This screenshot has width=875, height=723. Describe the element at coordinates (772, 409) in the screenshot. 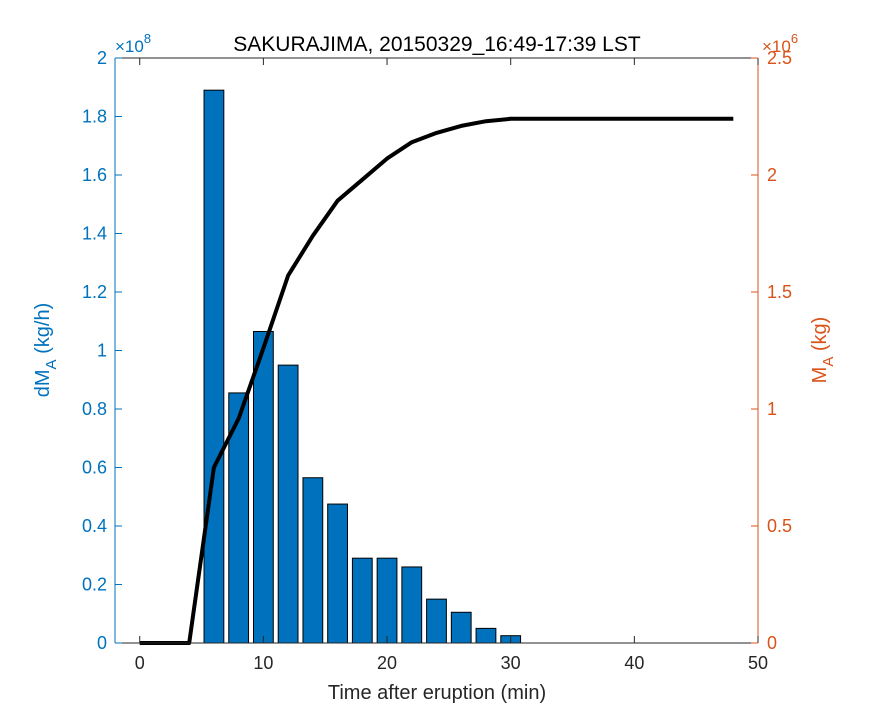

I see `right-y-tick-label: 1` at that location.